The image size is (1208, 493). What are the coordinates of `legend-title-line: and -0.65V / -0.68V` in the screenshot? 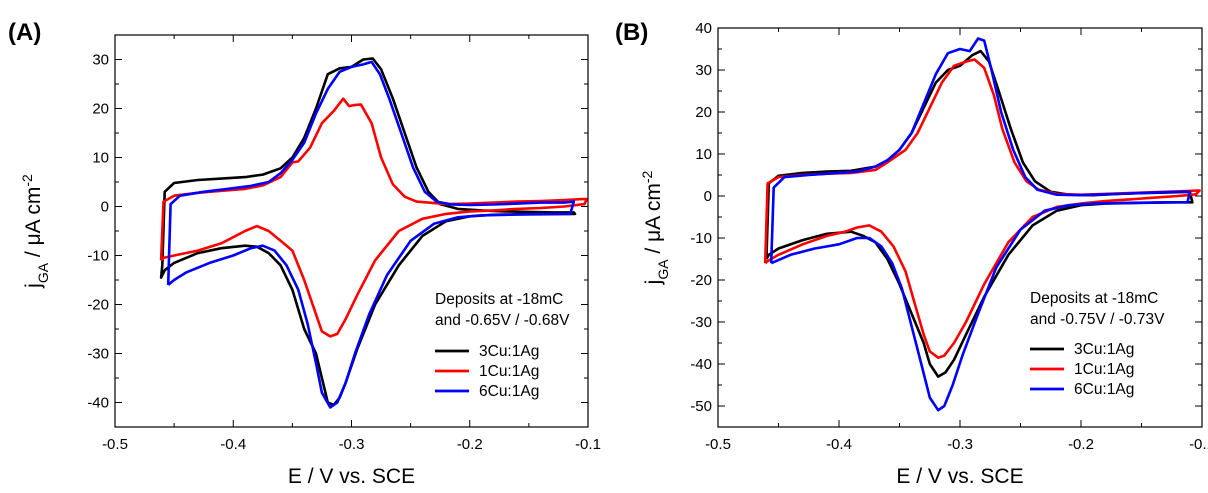 It's located at (502, 320).